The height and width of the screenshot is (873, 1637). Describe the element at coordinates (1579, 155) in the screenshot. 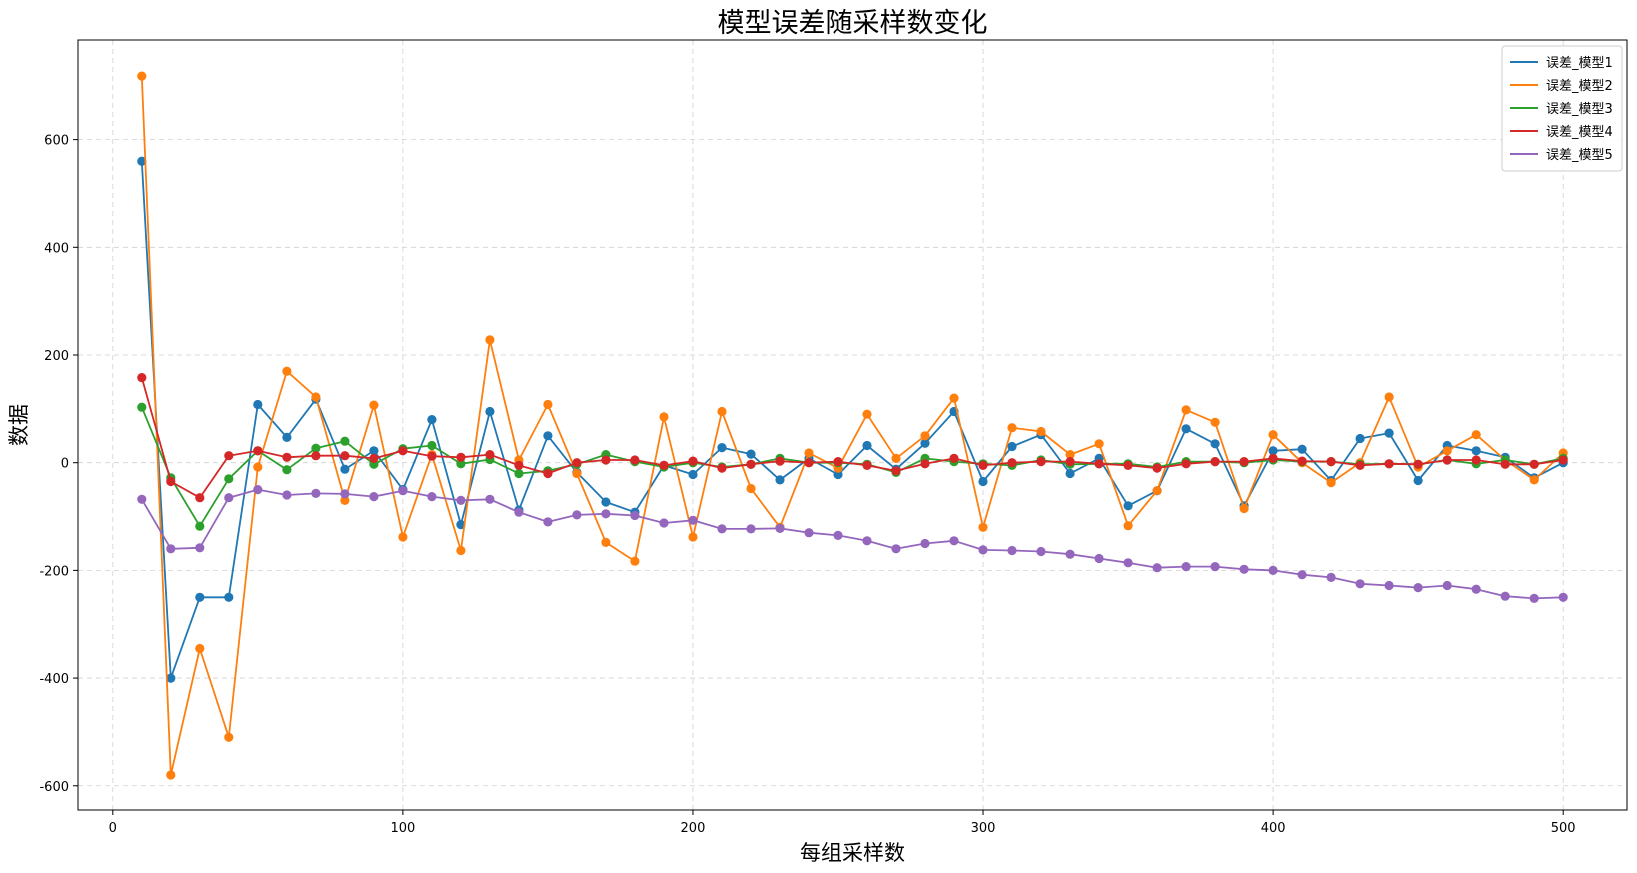

I see `legend-label: 误差_模型5` at that location.